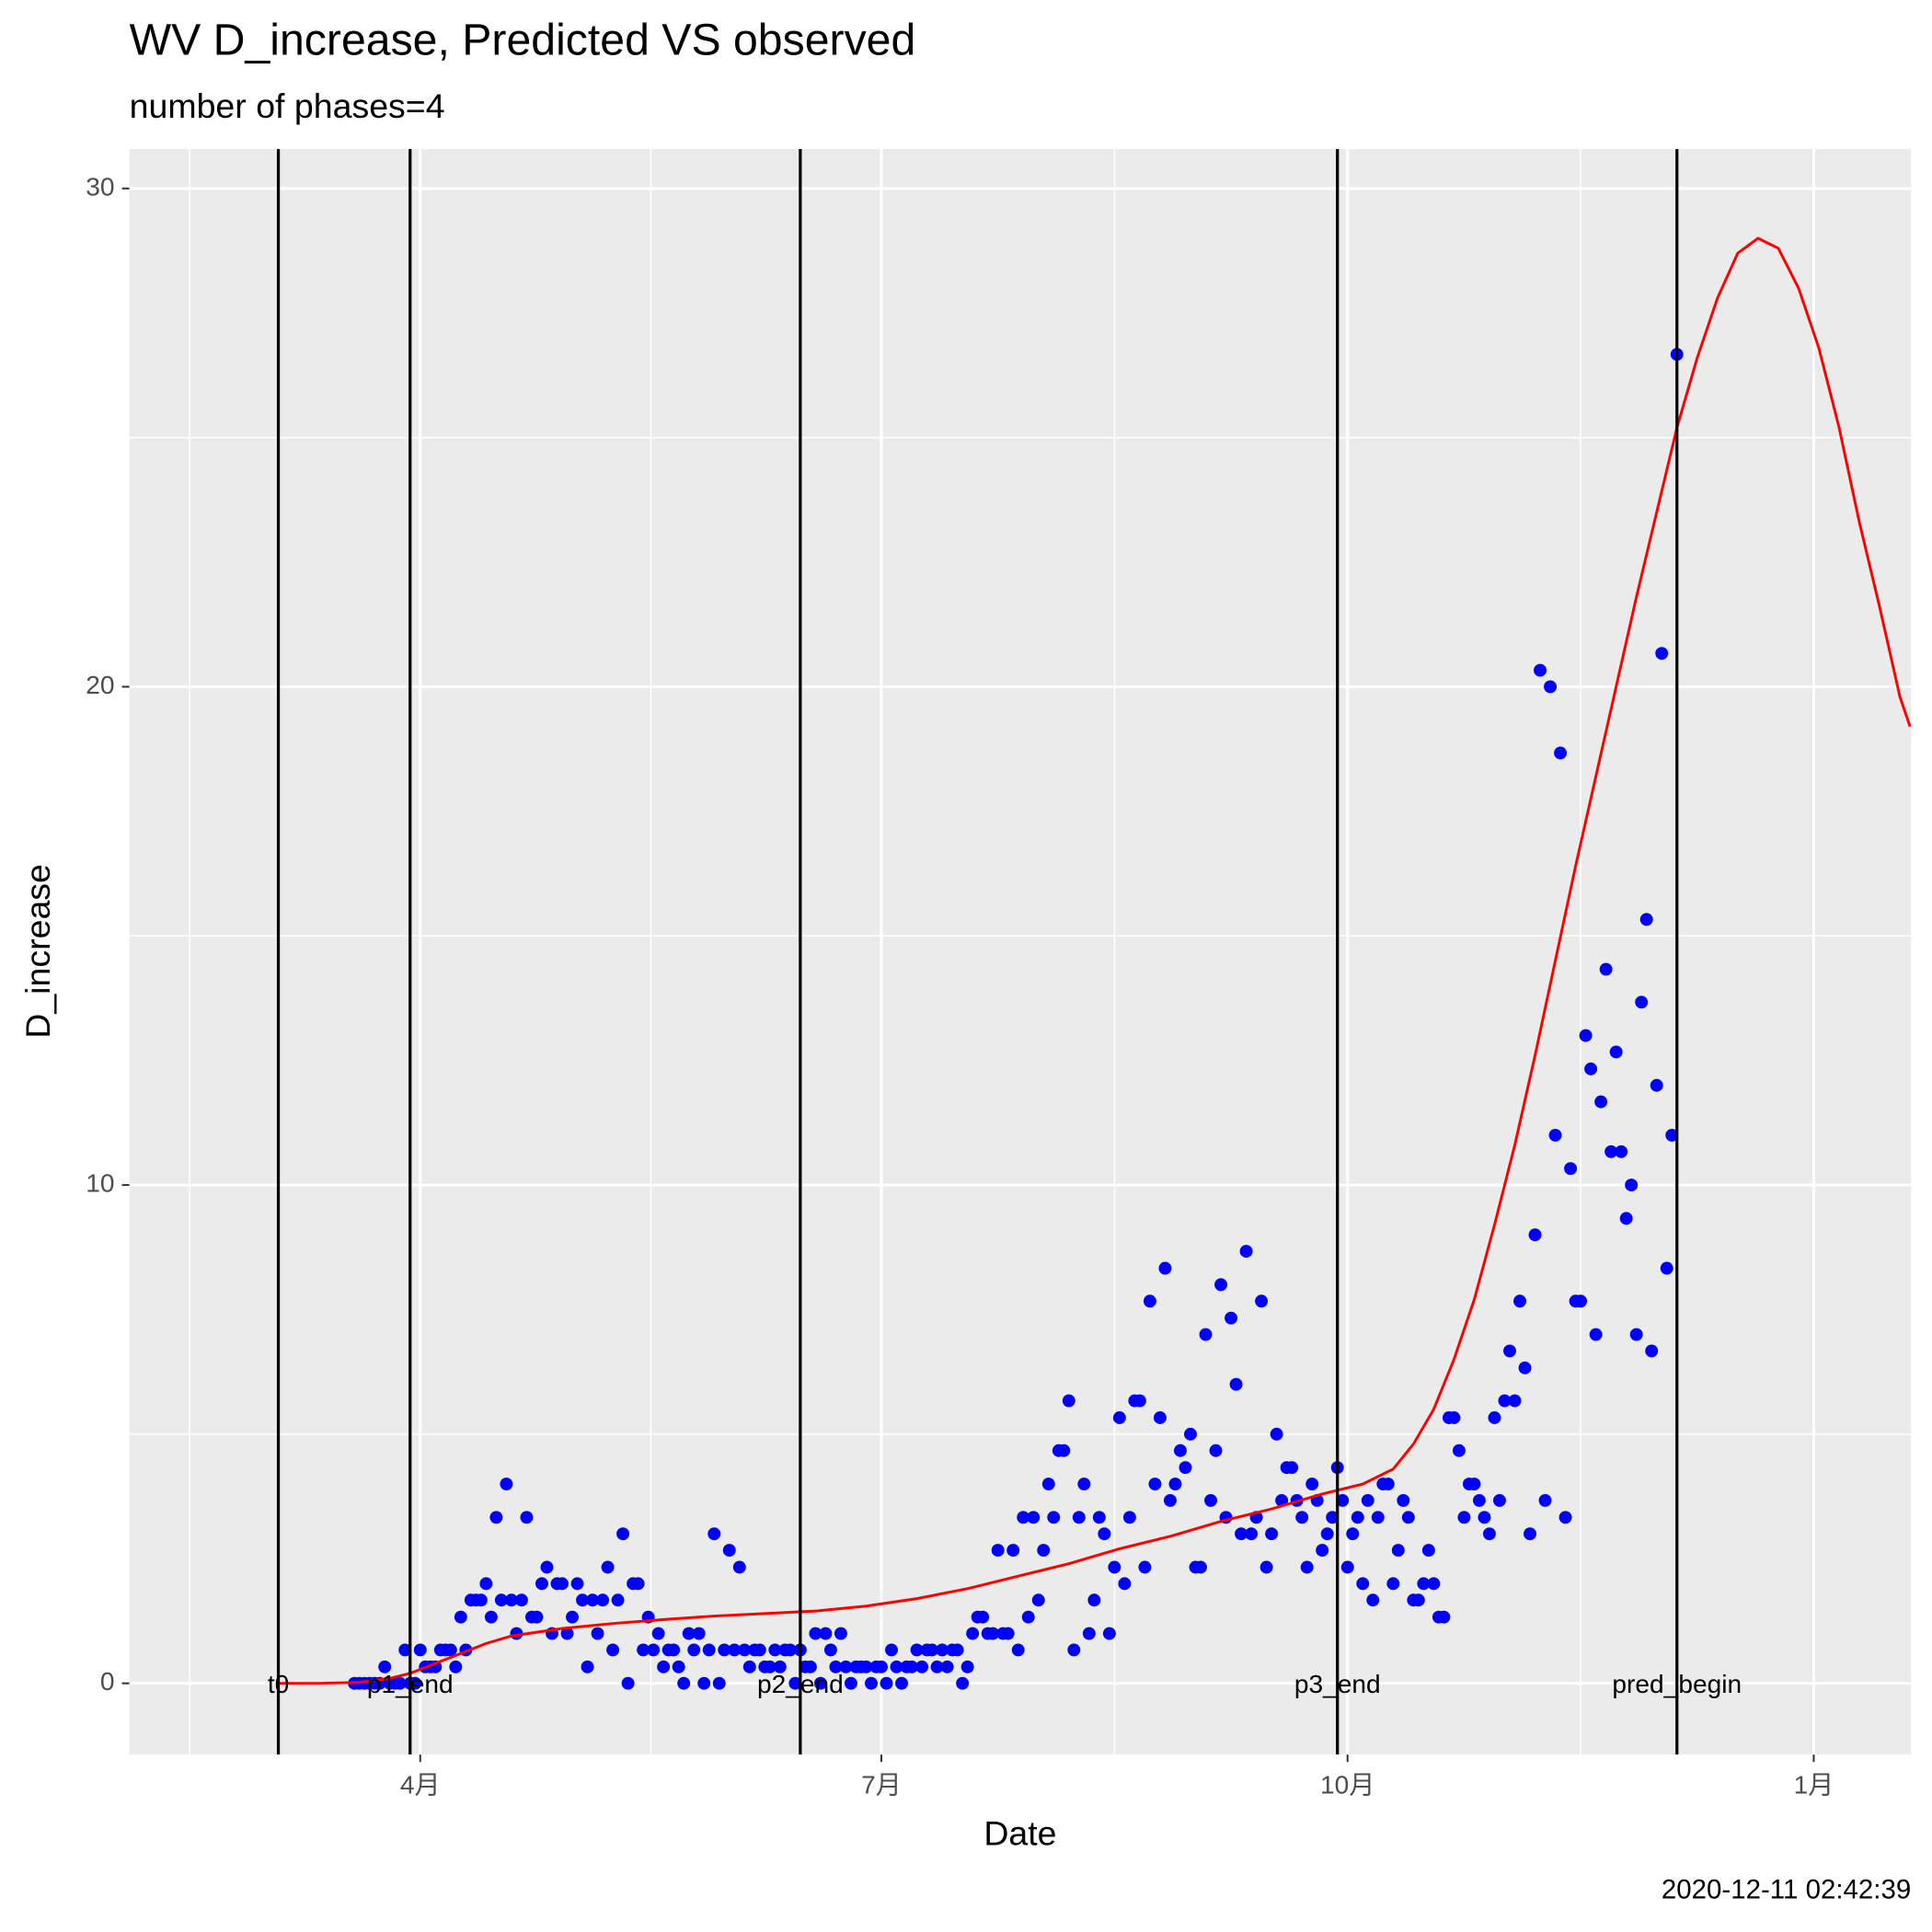 Image resolution: width=1932 pixels, height=1932 pixels. What do you see at coordinates (287, 105) in the screenshot?
I see `chart-subtitle: number of phases=4` at bounding box center [287, 105].